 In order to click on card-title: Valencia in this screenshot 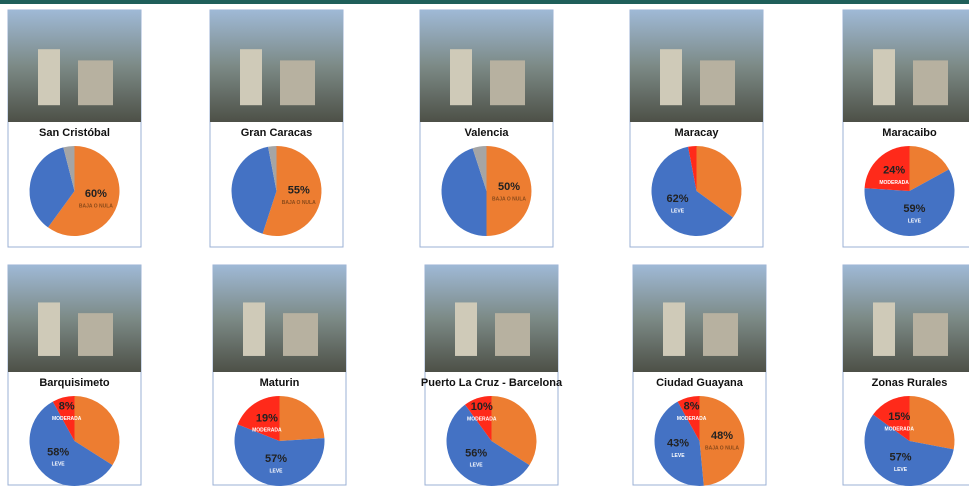, I will do `click(486, 133)`.